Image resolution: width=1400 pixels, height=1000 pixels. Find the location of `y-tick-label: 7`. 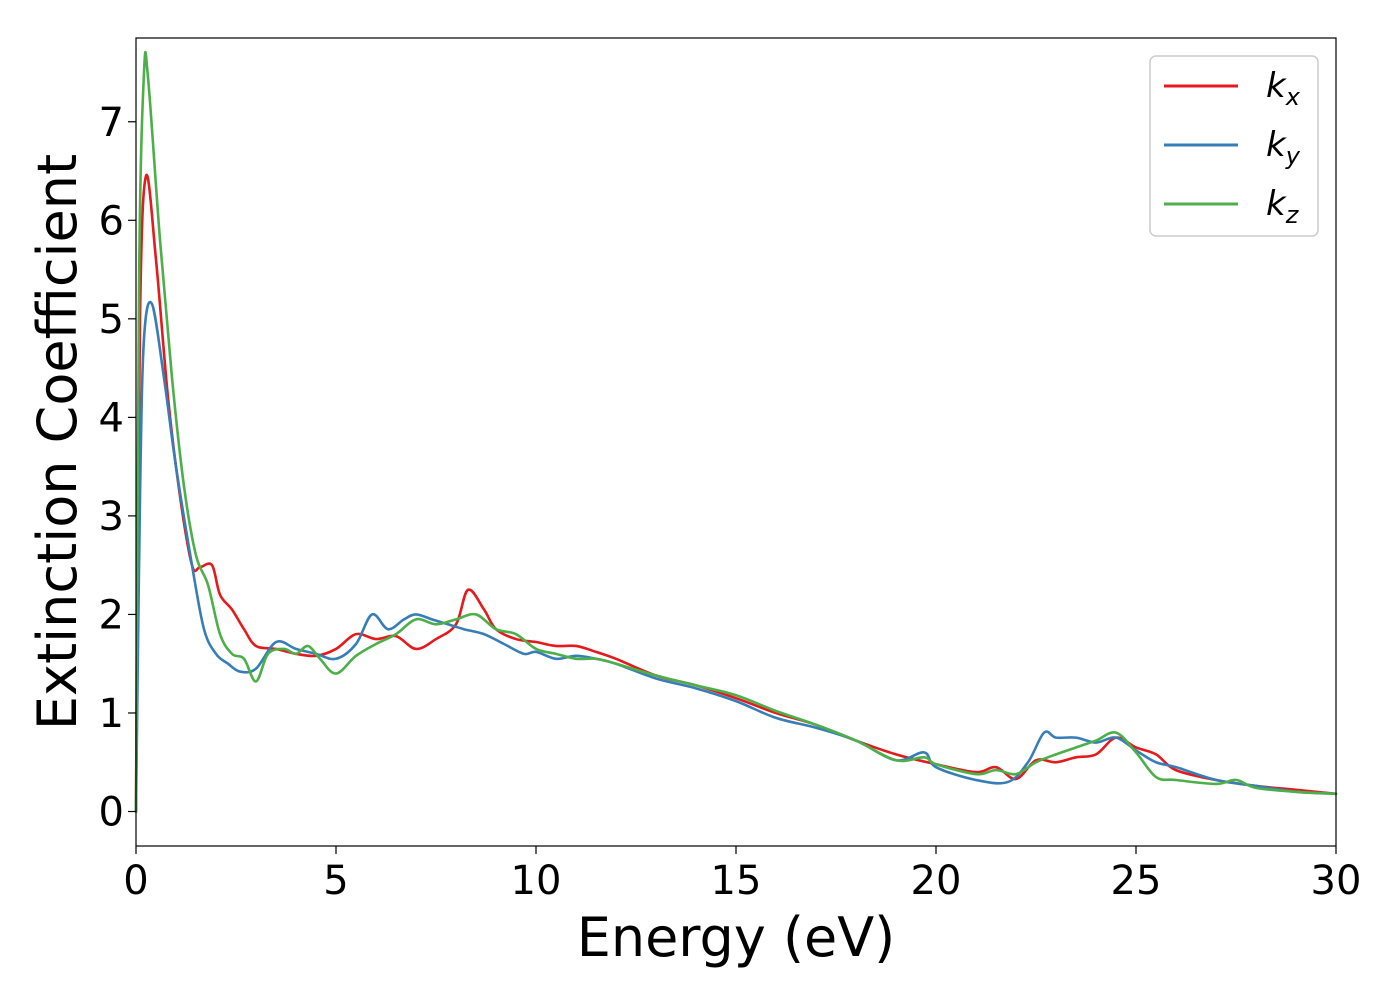

y-tick-label: 7 is located at coordinates (111, 123).